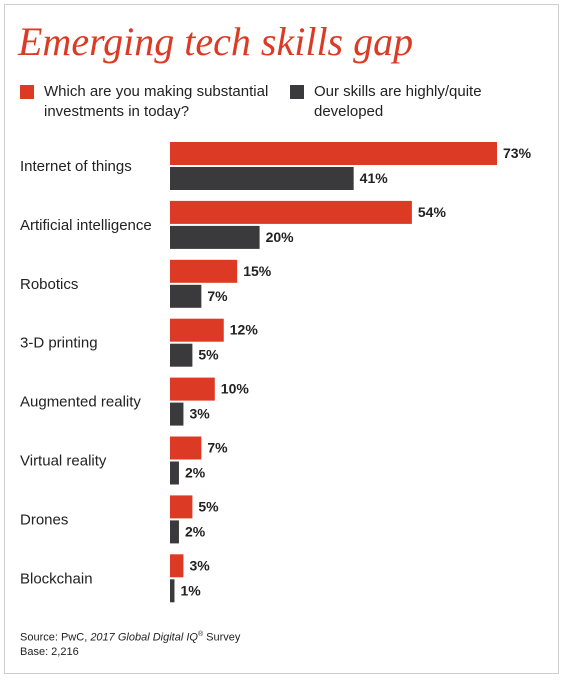 Image resolution: width=565 pixels, height=680 pixels. I want to click on data-label-augmented-reality-skills: 3%, so click(199, 414).